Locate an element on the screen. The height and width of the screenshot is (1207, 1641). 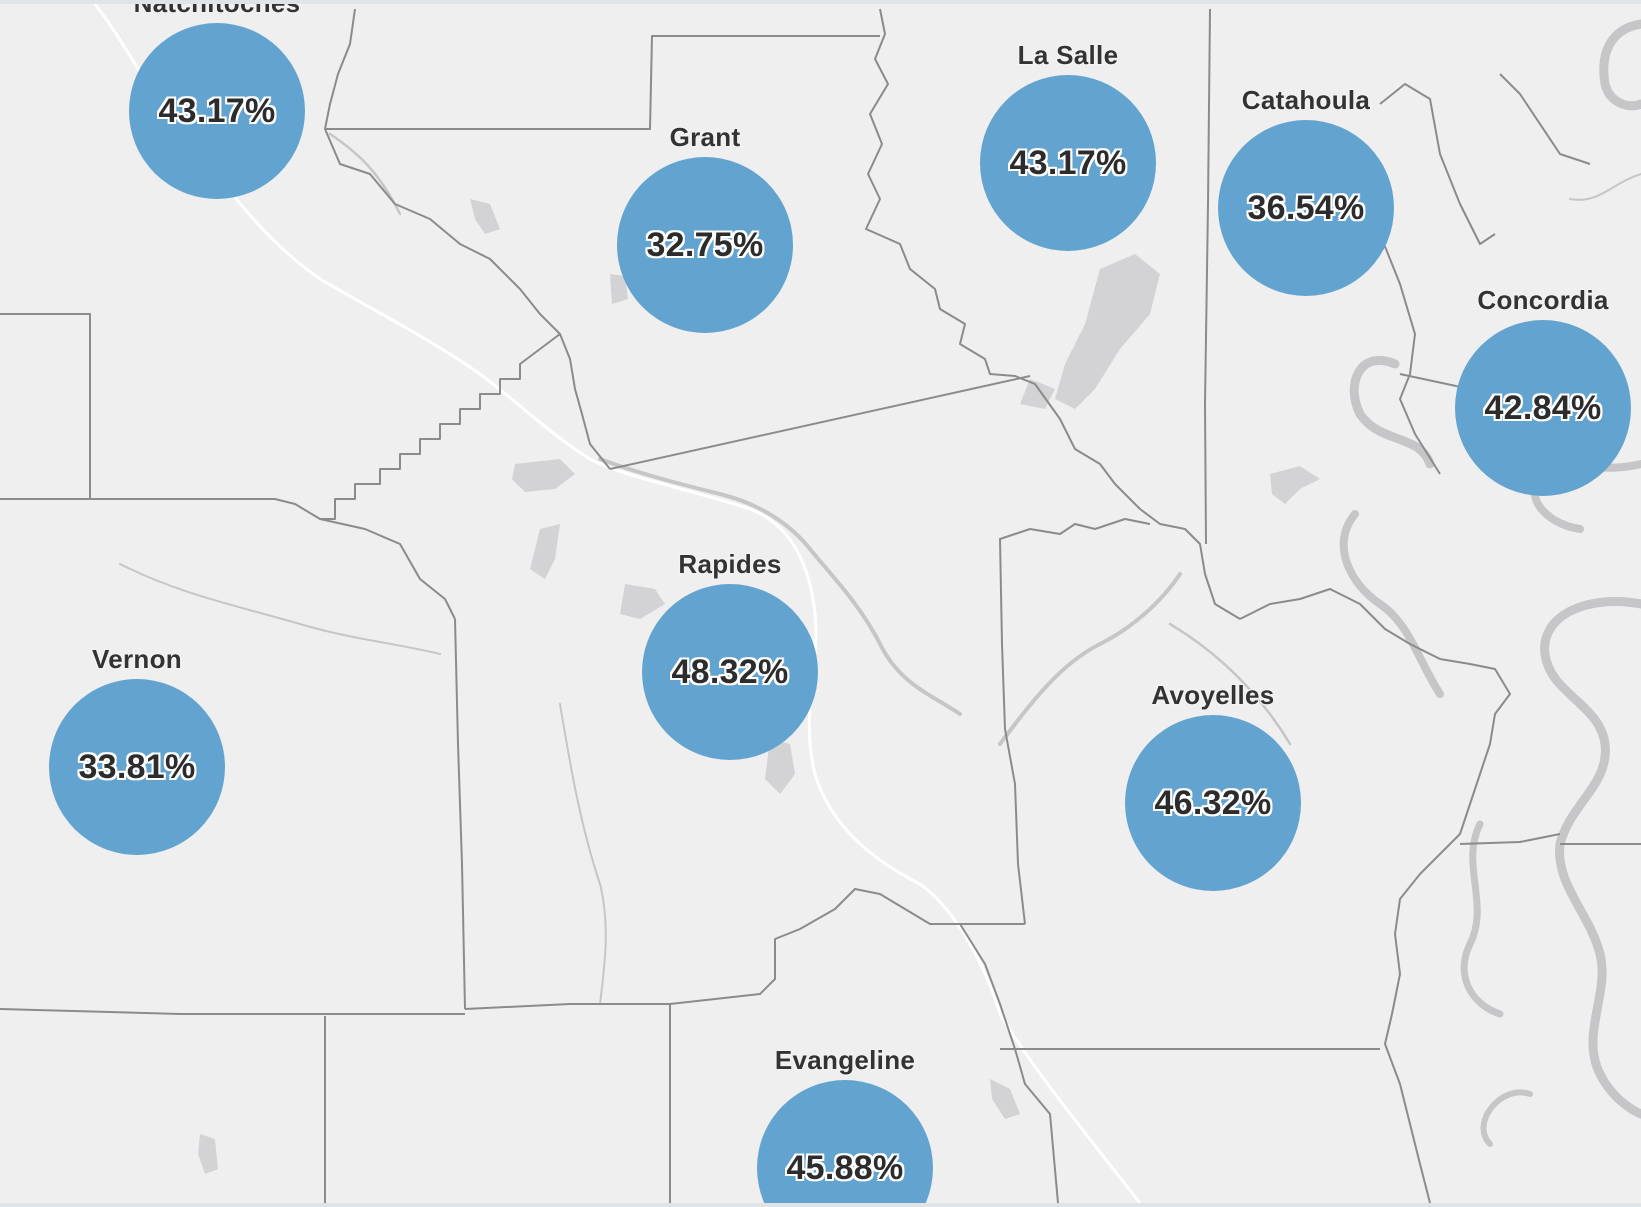
marker-grant: Grant 32.75% is located at coordinates (705, 227).